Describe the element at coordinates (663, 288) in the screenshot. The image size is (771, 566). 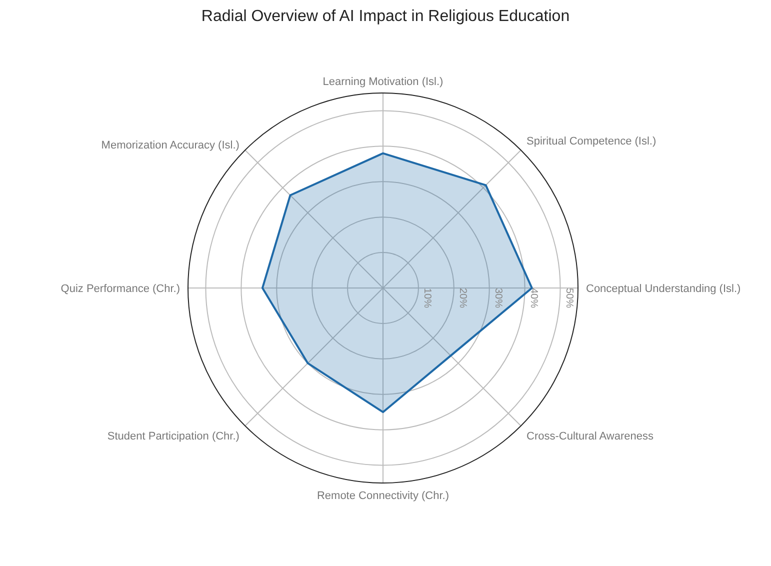
I see `spoke-label: Conceptual Understanding (Isl.)` at that location.